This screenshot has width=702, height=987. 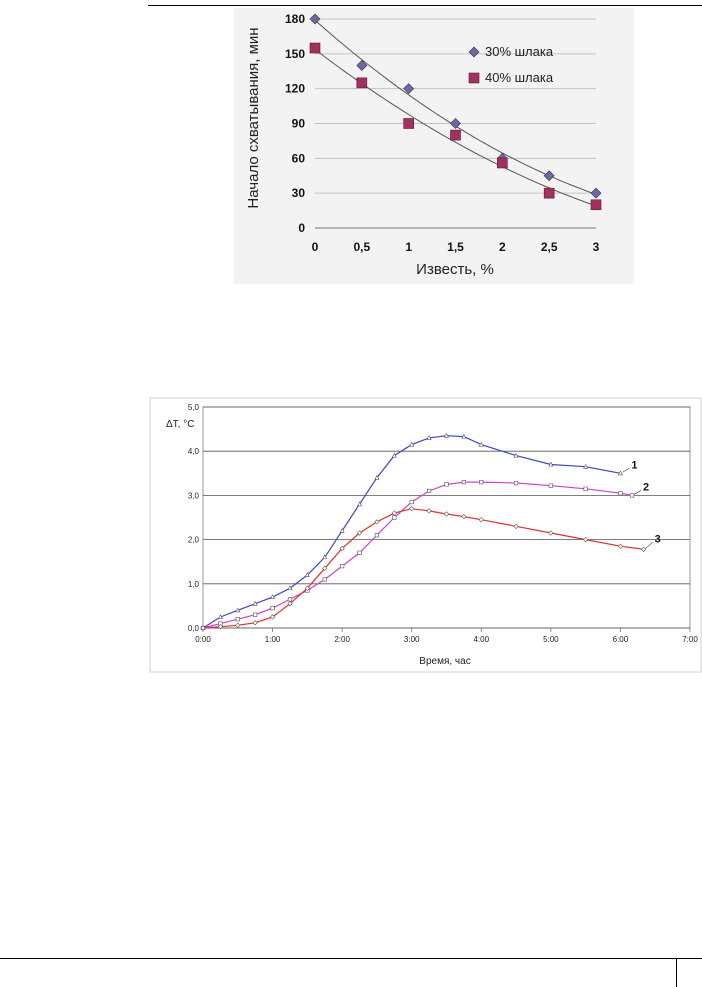 What do you see at coordinates (253, 117) in the screenshot?
I see `chart1-ylabel: Начало схватывания, мин` at bounding box center [253, 117].